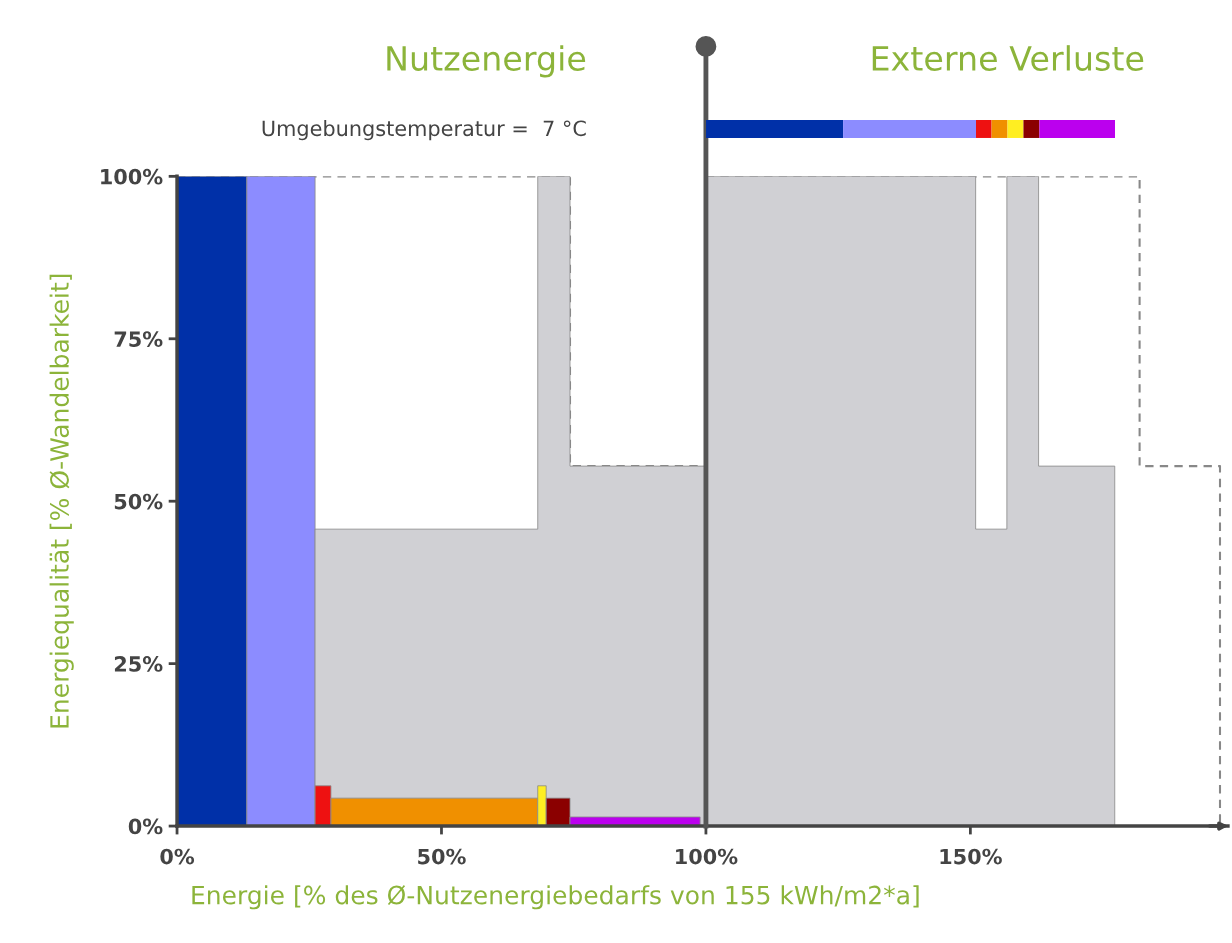  Describe the element at coordinates (971, 856) in the screenshot. I see `x-tick-label: 150%` at that location.